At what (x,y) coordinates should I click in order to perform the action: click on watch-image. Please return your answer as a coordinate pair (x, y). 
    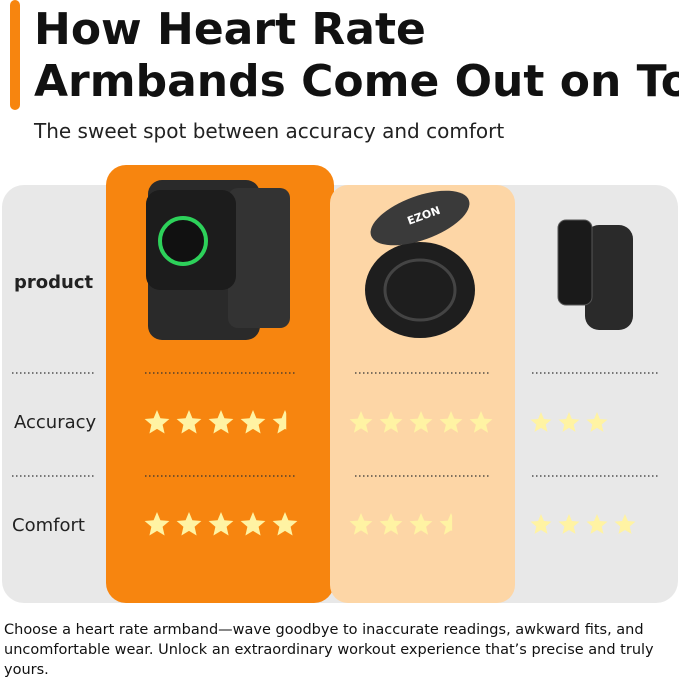
    Looking at the image, I should click on (595, 274).